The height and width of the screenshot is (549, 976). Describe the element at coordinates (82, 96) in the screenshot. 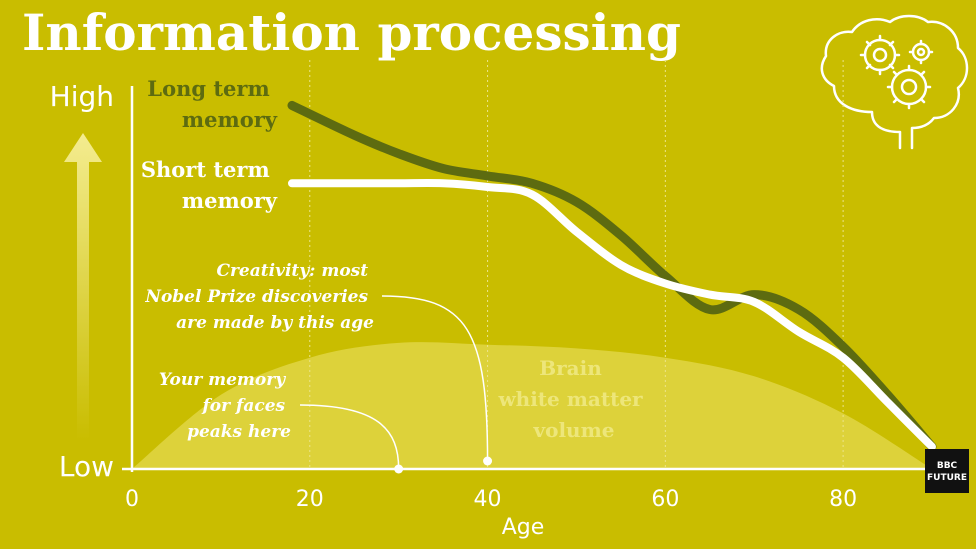

I see `y-high-label: High` at that location.